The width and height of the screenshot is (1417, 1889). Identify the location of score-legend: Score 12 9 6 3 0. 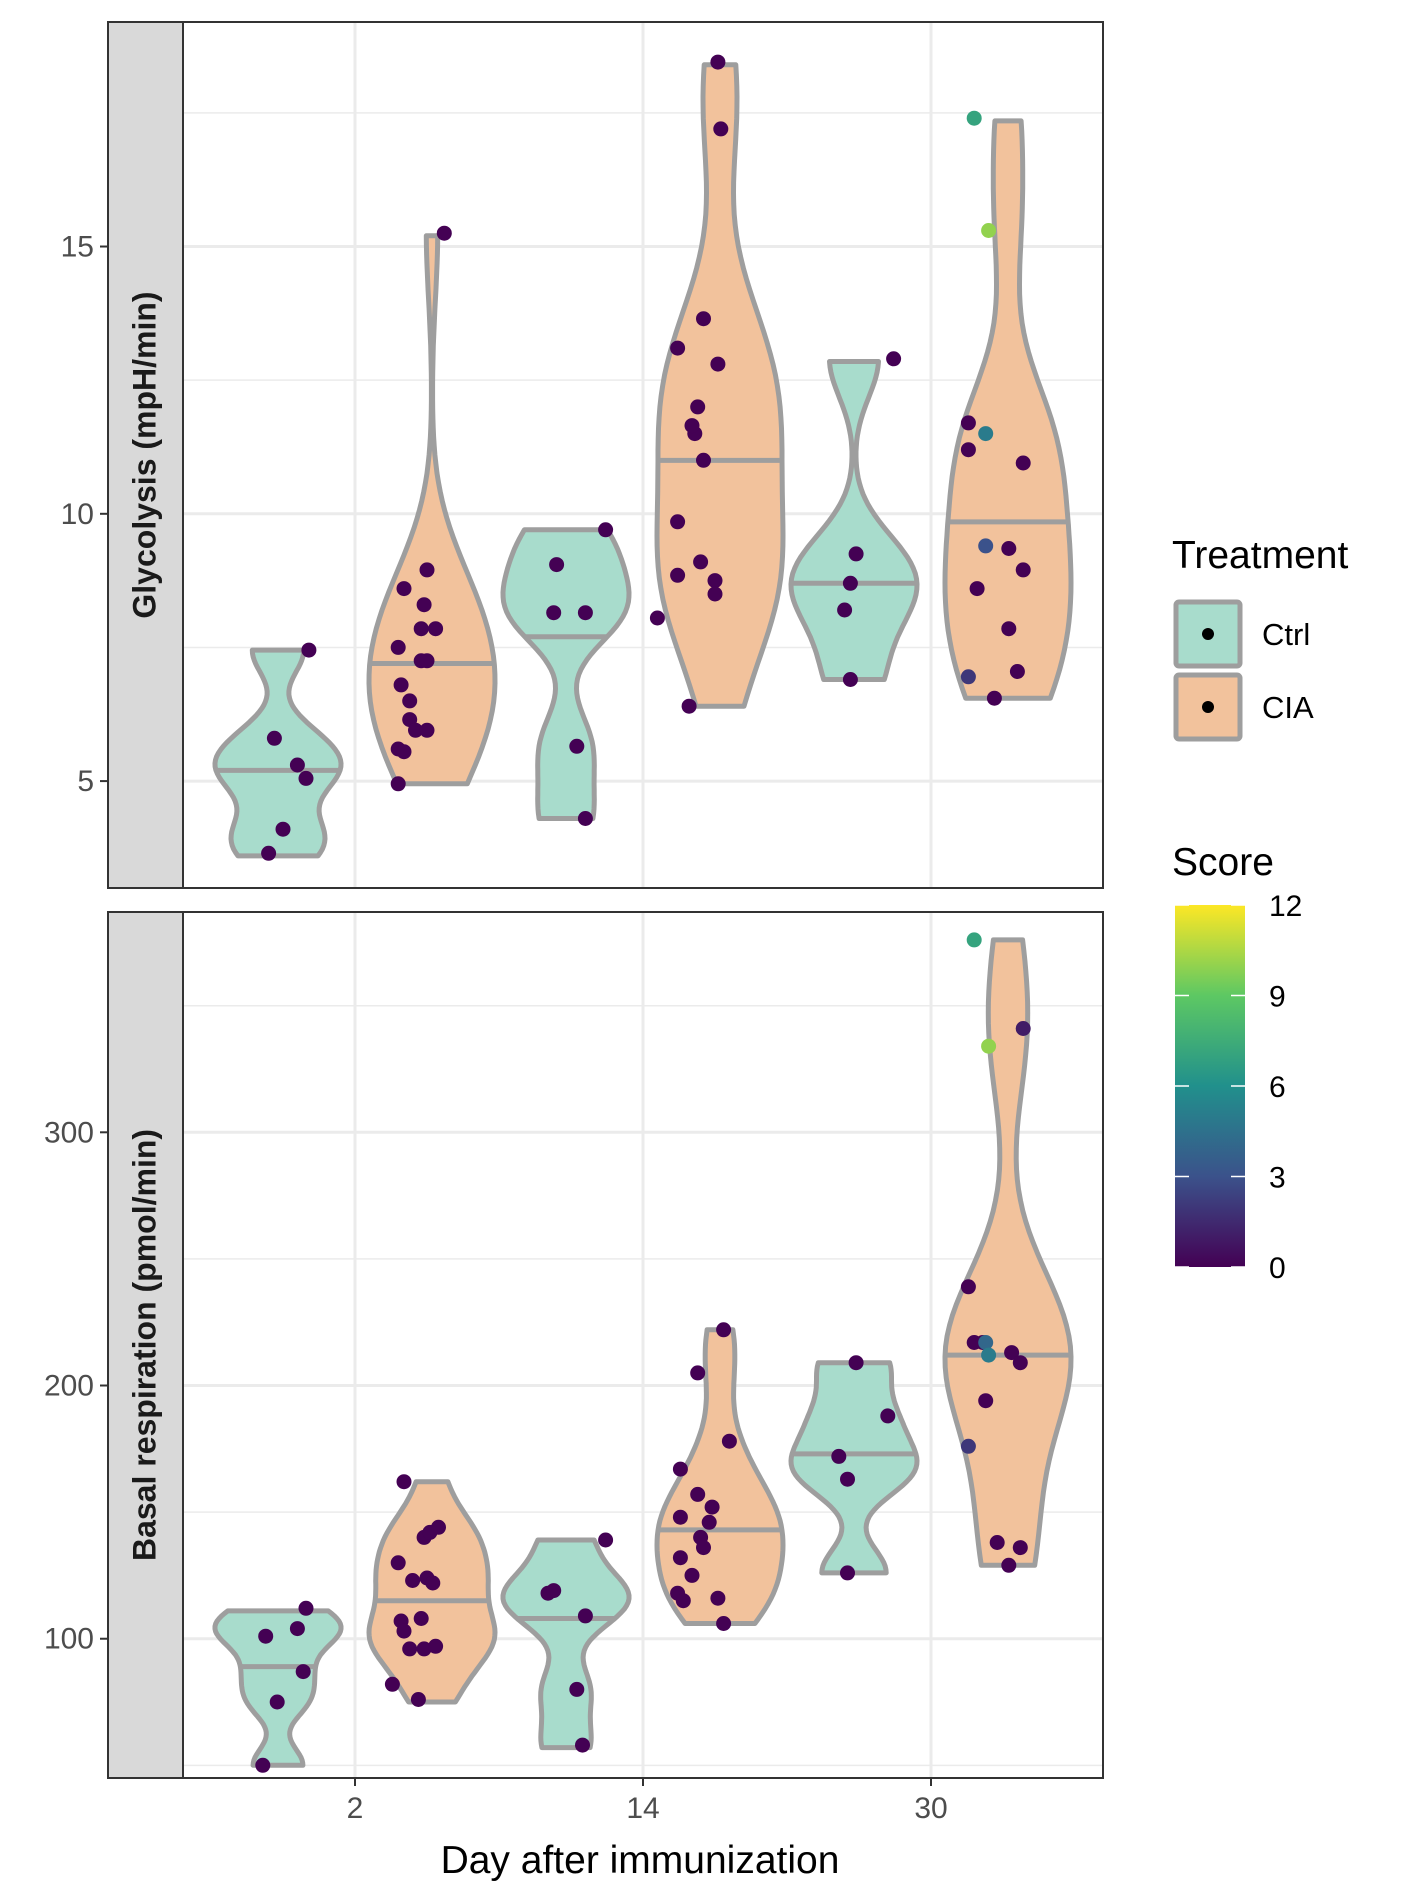
(1237, 1063).